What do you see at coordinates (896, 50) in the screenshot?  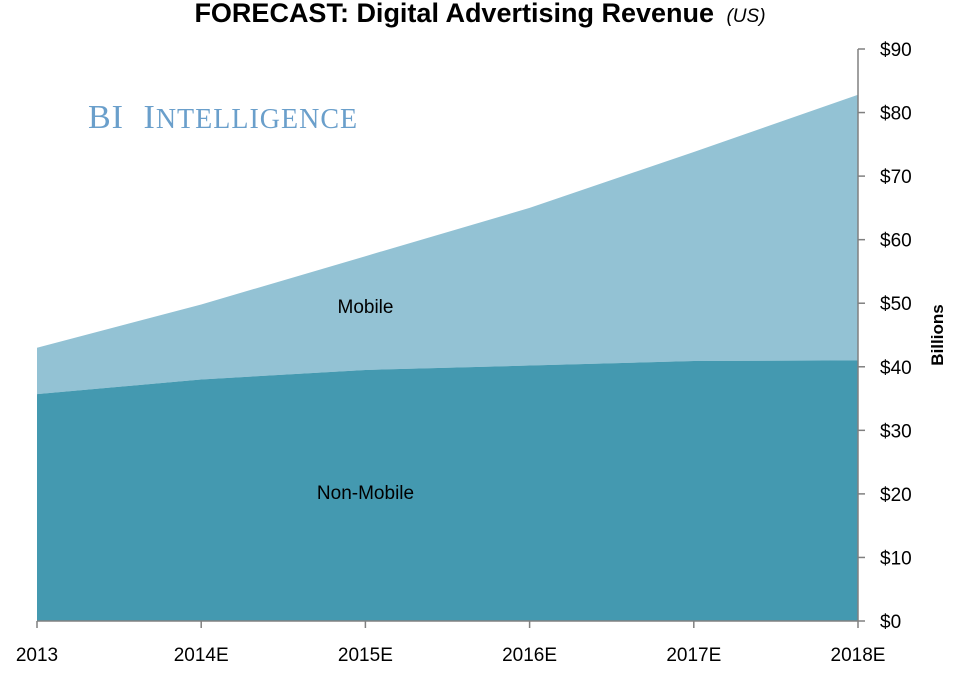 I see `y-tick-label: $90` at bounding box center [896, 50].